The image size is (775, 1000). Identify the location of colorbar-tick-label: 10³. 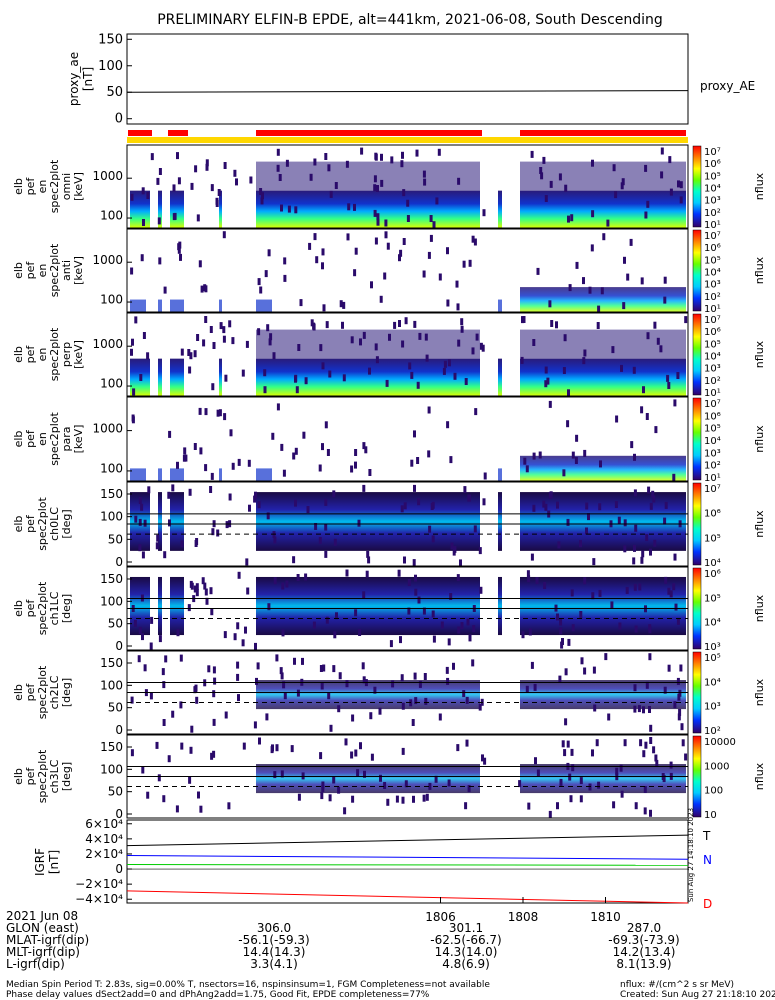
(712, 707).